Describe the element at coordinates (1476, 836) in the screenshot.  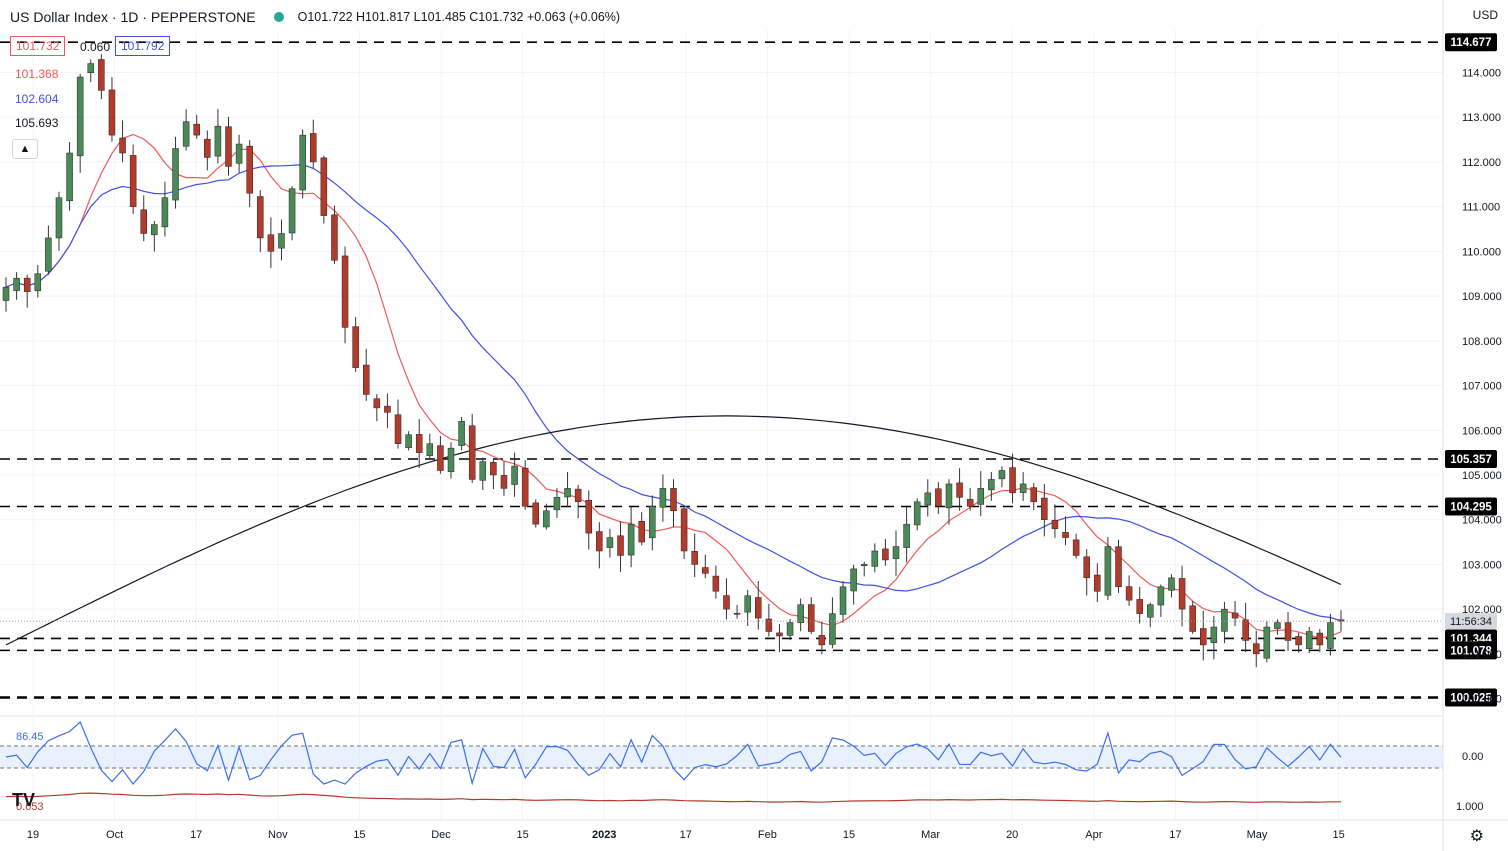
I see `gear-icon: ⚙` at that location.